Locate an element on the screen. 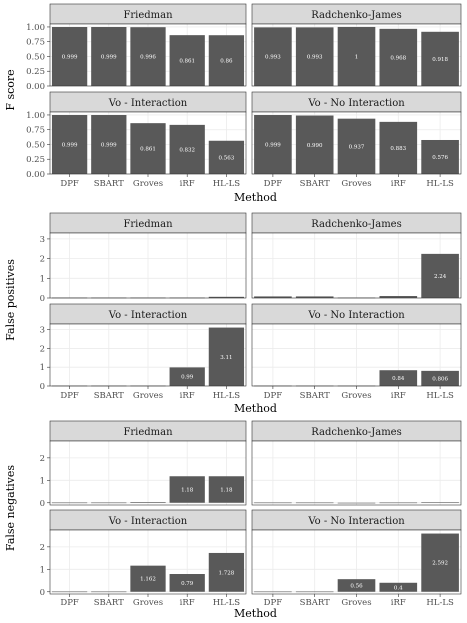 The height and width of the screenshot is (623, 467). bar-value-label: 1.18 is located at coordinates (226, 491).